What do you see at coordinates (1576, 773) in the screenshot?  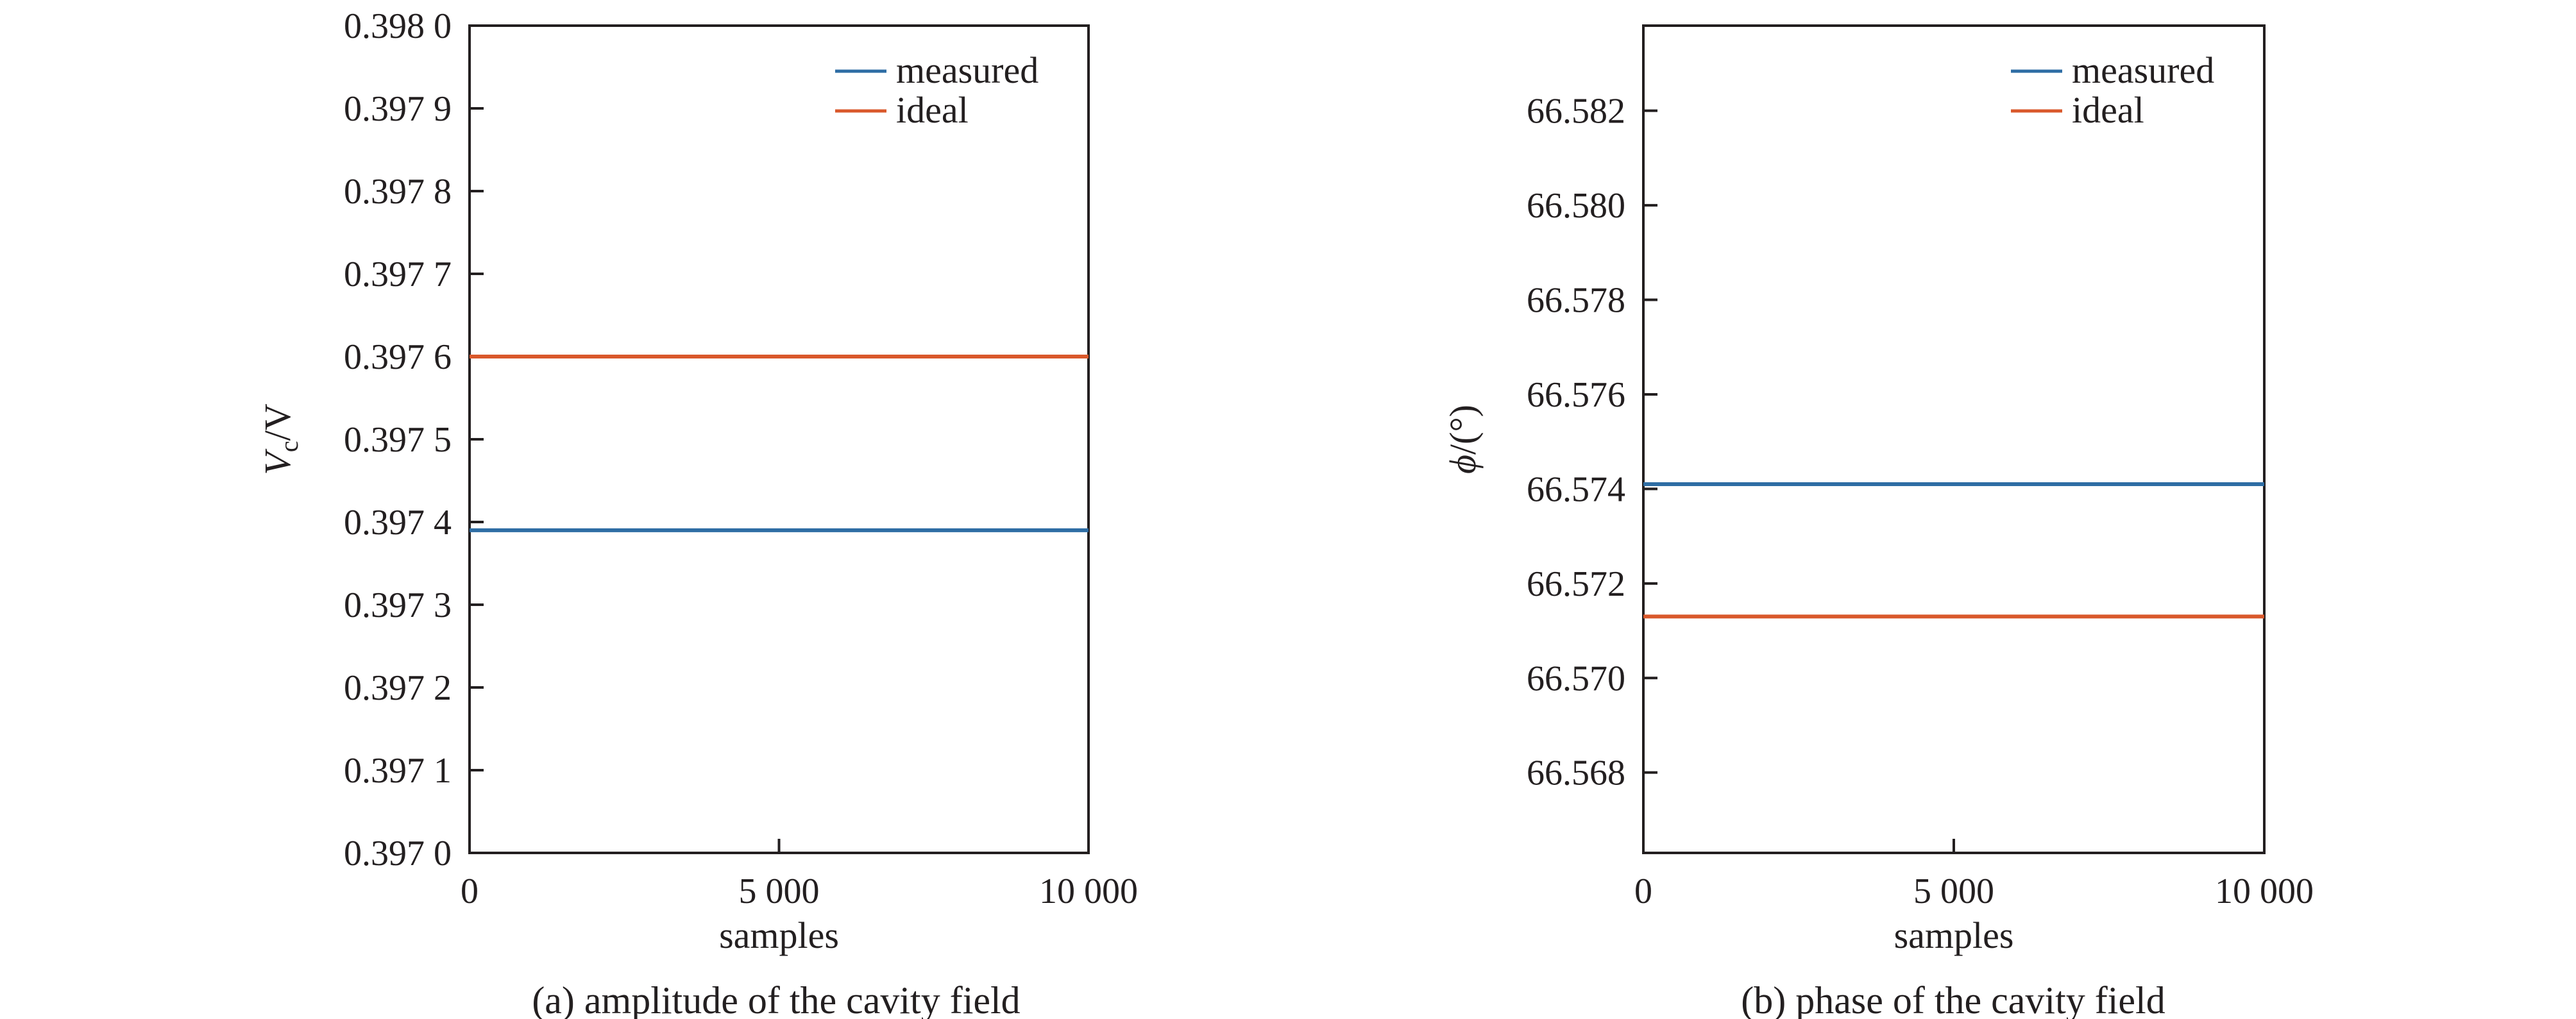 I see `y-tick-label: 66.568` at bounding box center [1576, 773].